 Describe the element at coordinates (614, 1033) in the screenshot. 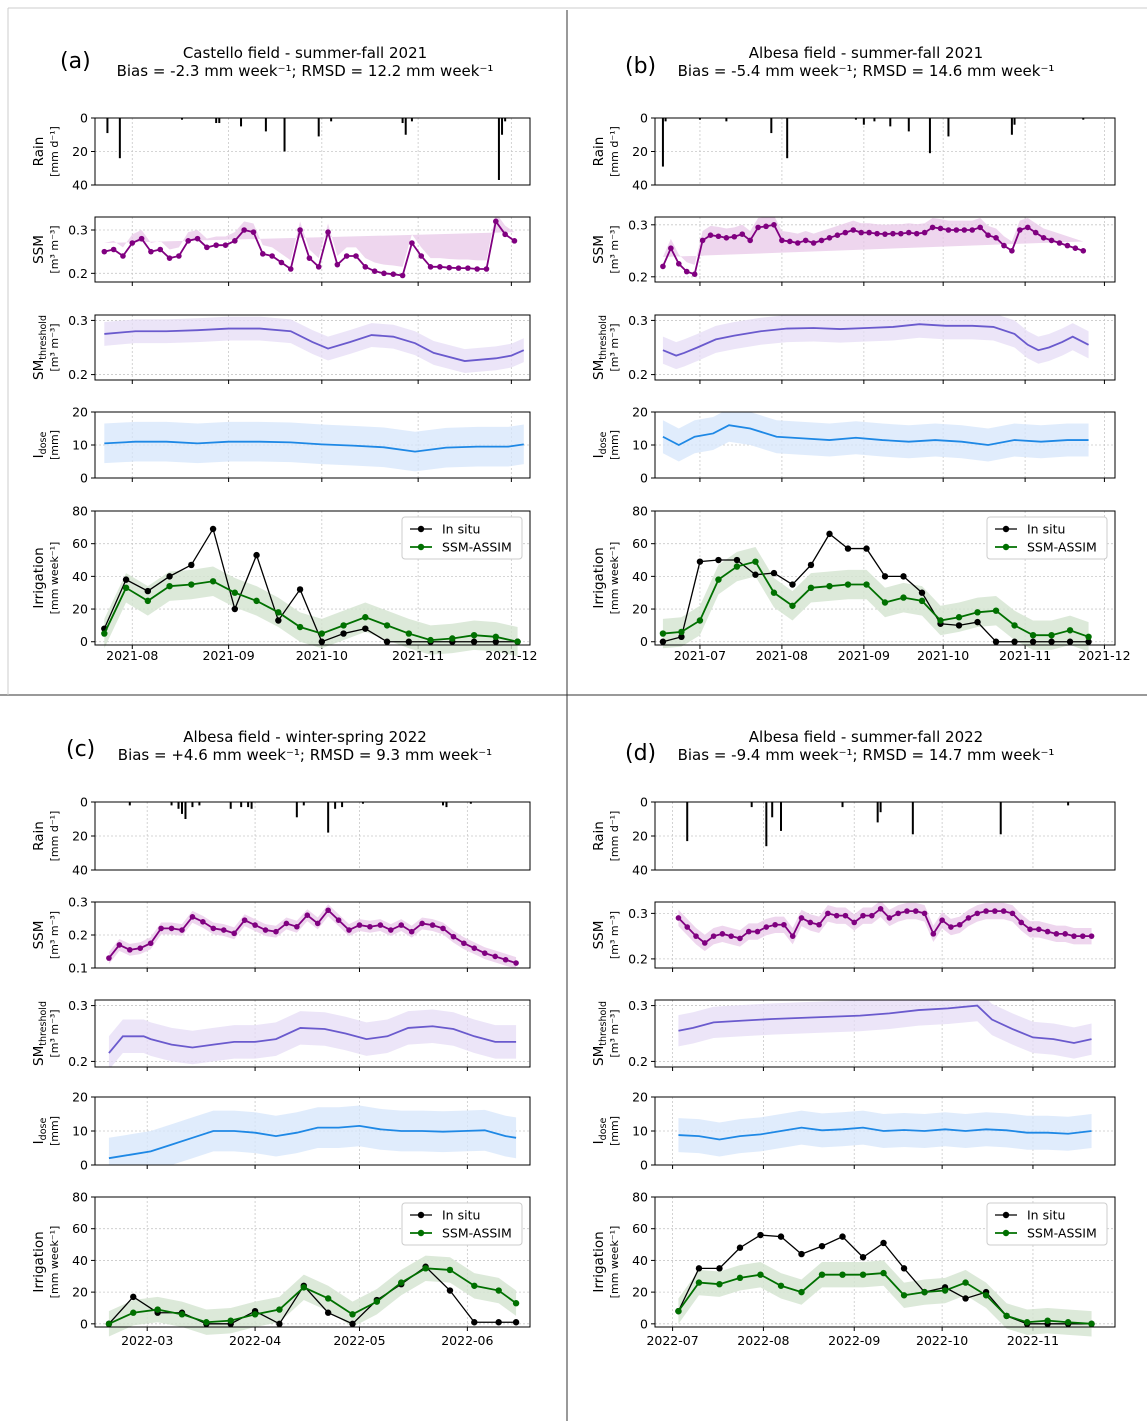

I see `thr-unit-ylabel: [m³ m⁻³]` at that location.